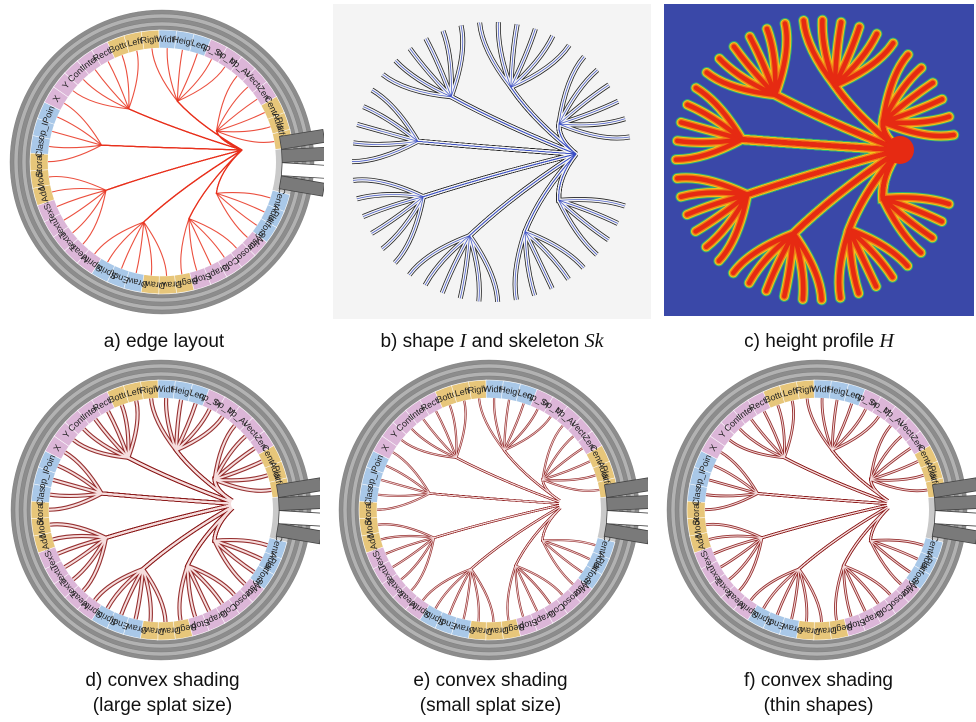 This screenshot has width=976, height=722. I want to click on edge-layer, so click(161, 162).